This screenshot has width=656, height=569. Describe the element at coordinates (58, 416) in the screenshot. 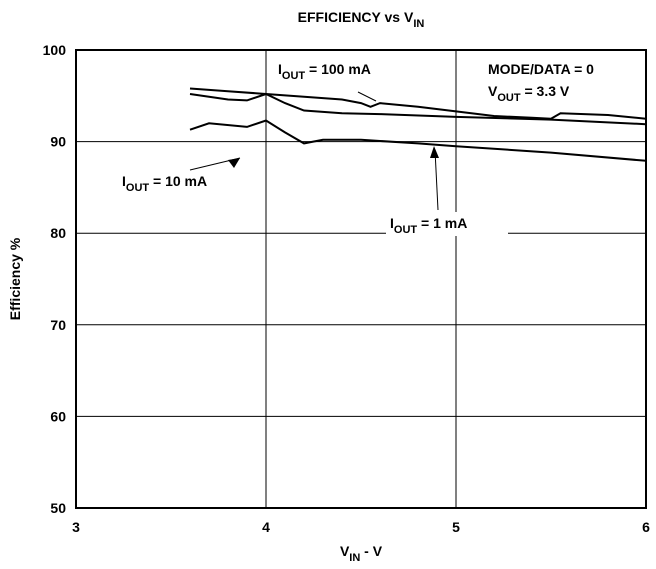

I see `y-tick-label: 60` at that location.